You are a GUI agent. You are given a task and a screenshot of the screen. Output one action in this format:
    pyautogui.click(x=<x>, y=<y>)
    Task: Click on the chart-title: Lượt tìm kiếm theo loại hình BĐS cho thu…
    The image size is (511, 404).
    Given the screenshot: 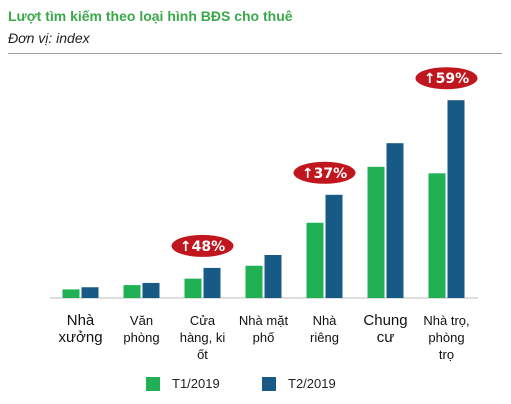 What is the action you would take?
    pyautogui.click(x=150, y=16)
    